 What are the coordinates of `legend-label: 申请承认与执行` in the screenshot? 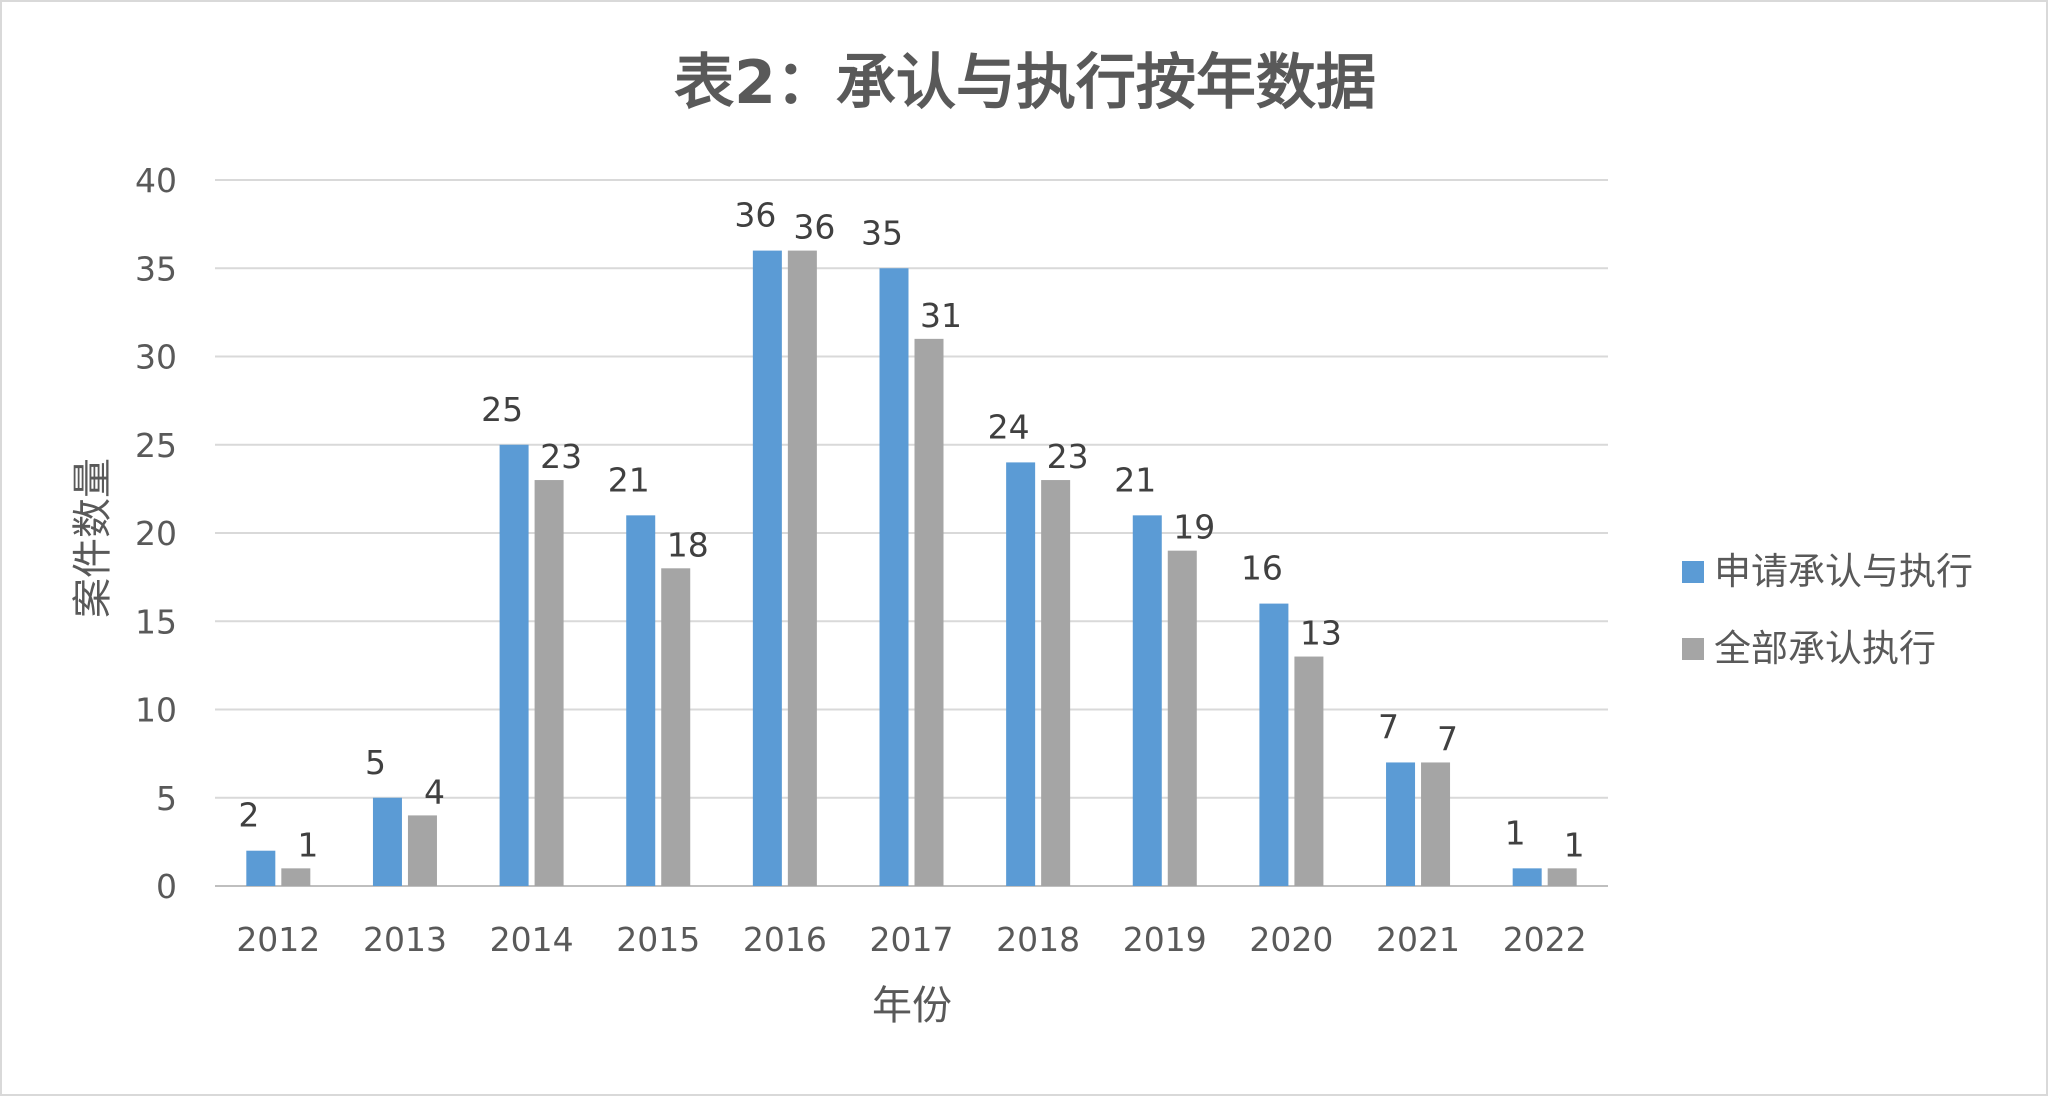 It's located at (1843, 571).